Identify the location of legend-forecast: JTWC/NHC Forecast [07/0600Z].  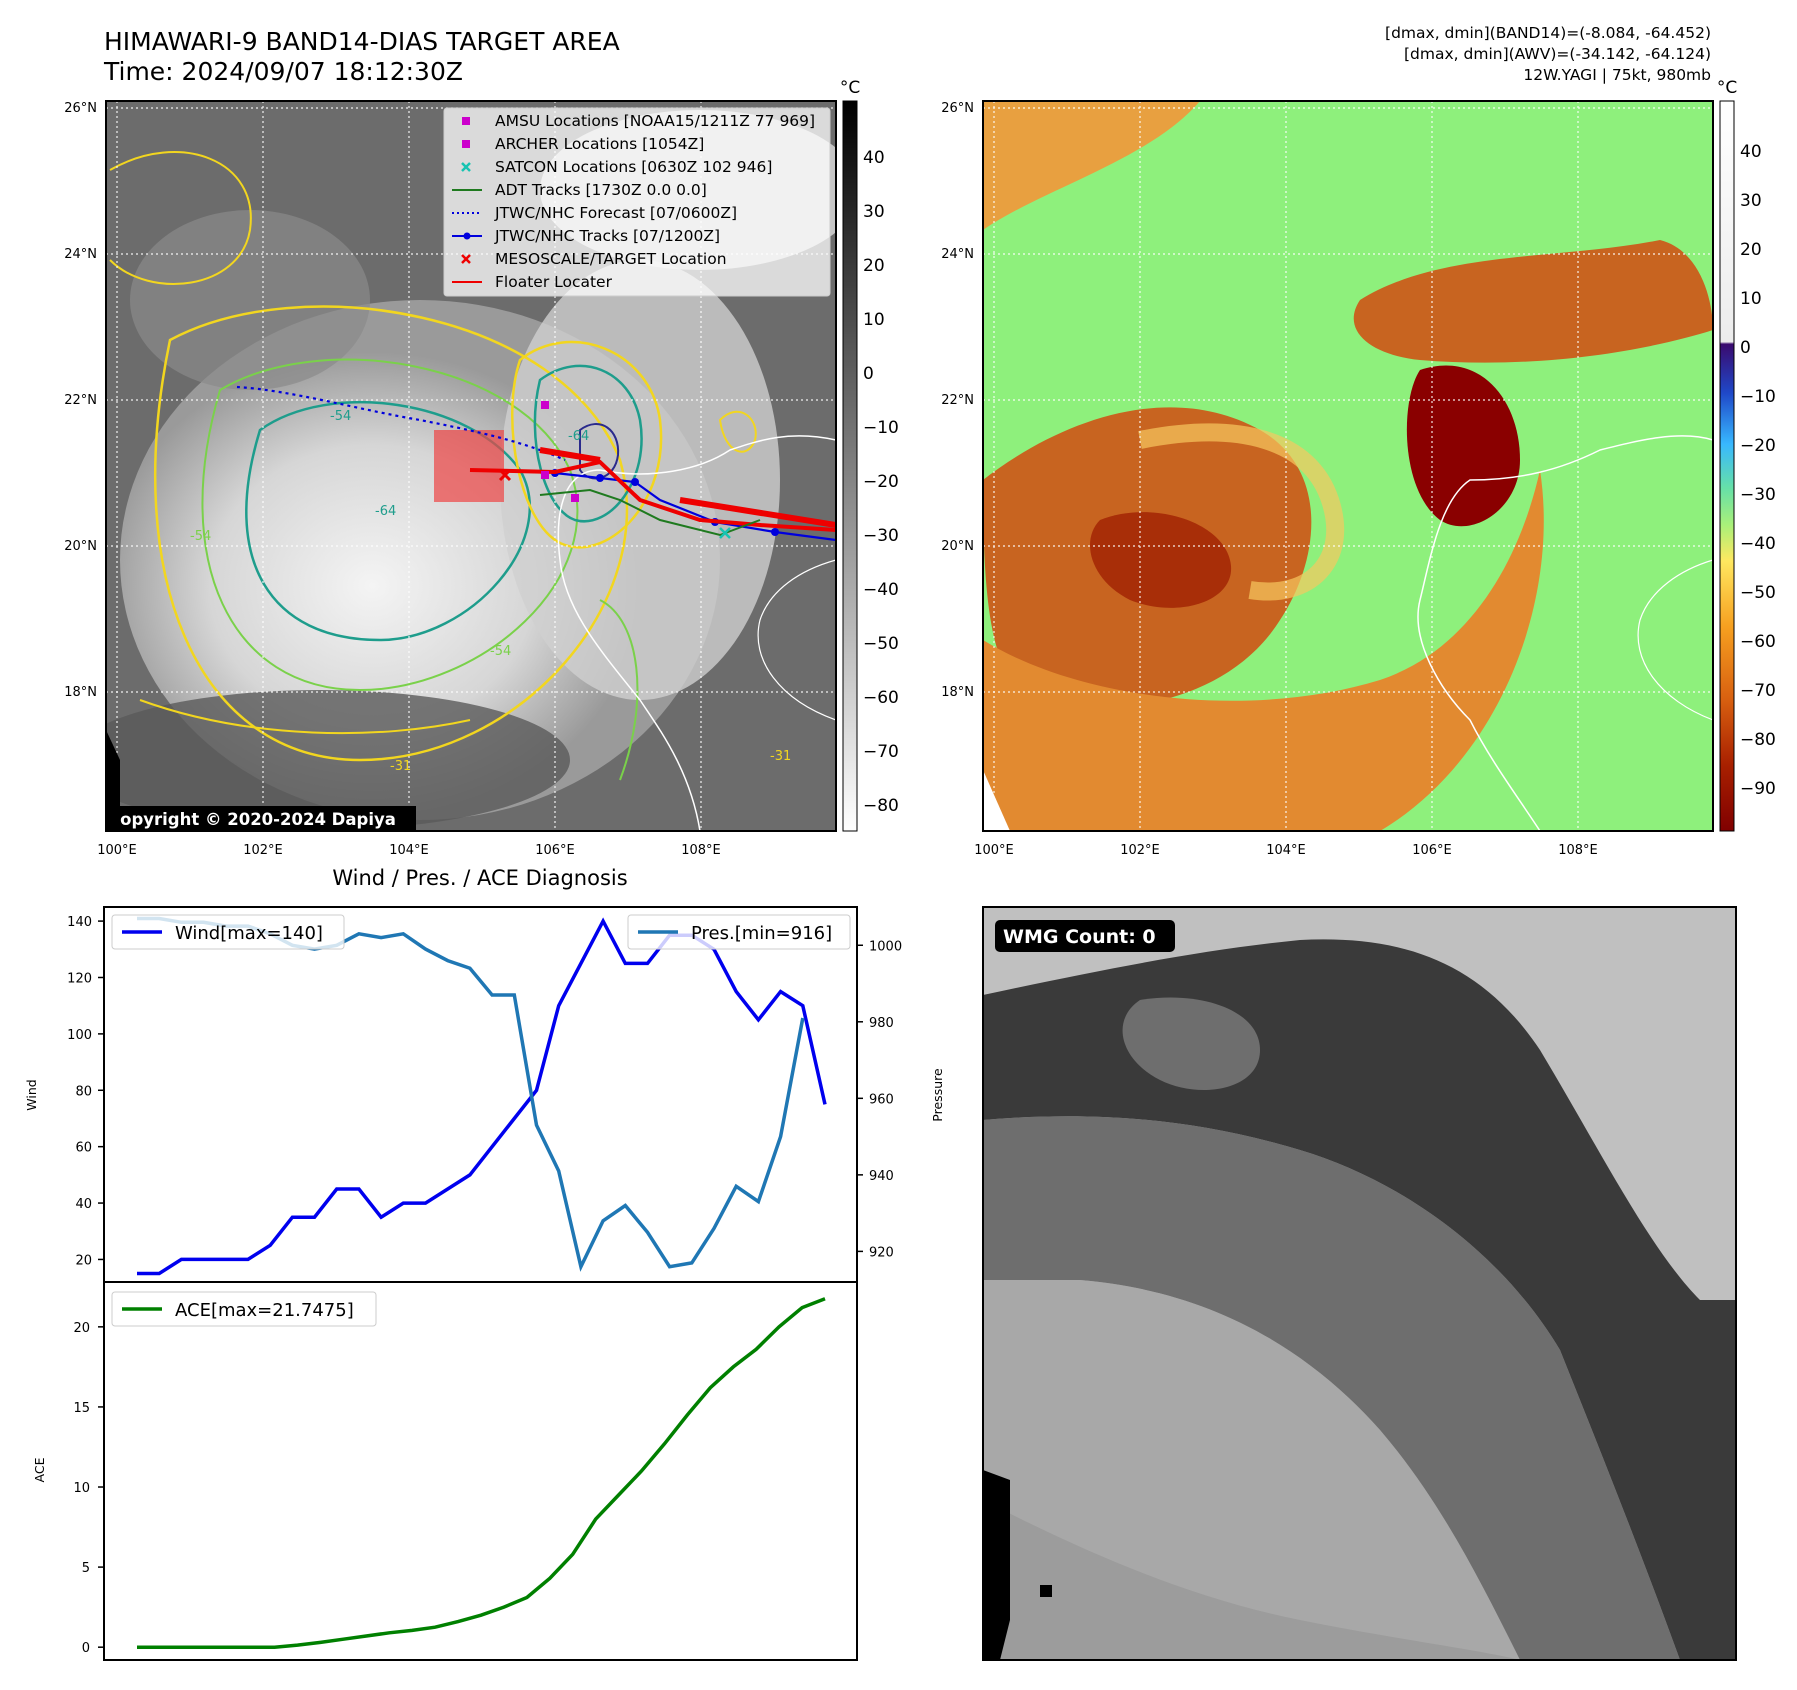
(615, 213).